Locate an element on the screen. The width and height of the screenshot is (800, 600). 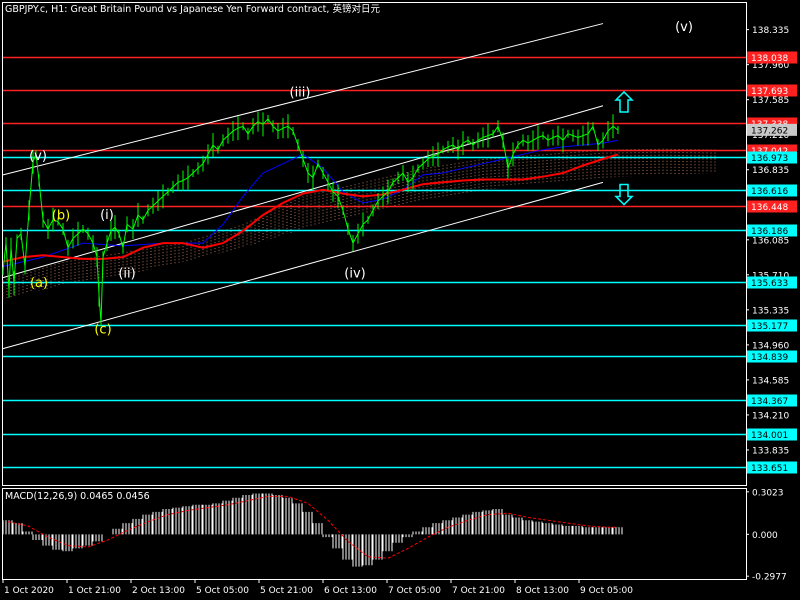
time-tick-label: 1 Oct 2020 is located at coordinates (29, 591).